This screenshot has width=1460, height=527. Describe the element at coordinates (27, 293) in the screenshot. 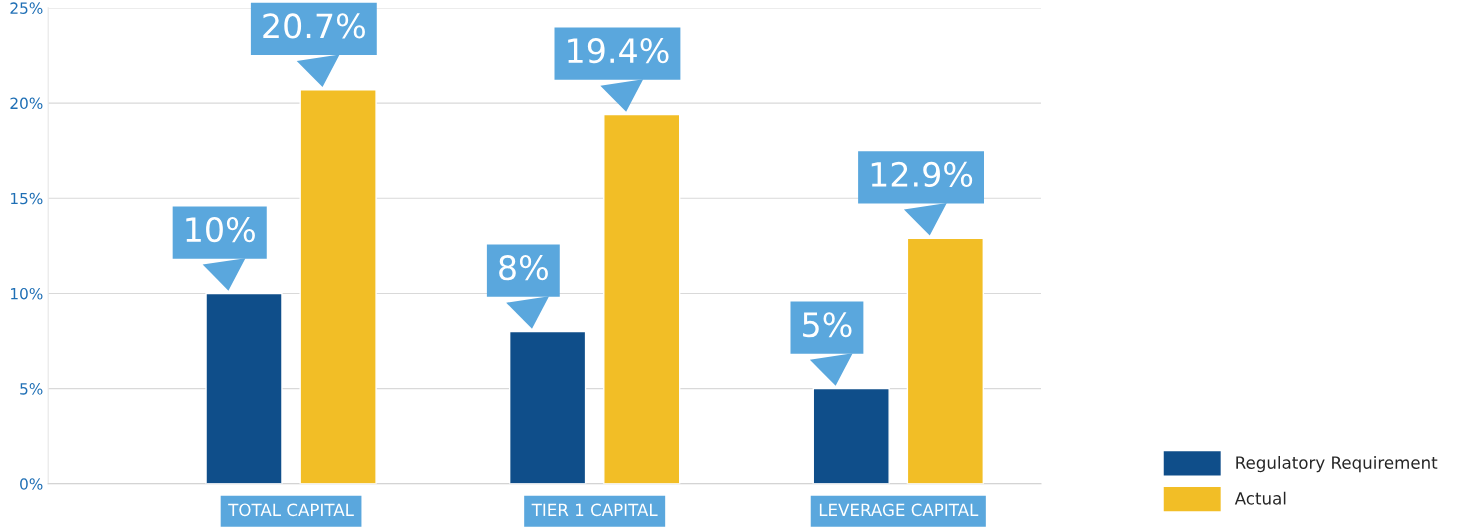

I see `y-tick-label: 10%` at that location.